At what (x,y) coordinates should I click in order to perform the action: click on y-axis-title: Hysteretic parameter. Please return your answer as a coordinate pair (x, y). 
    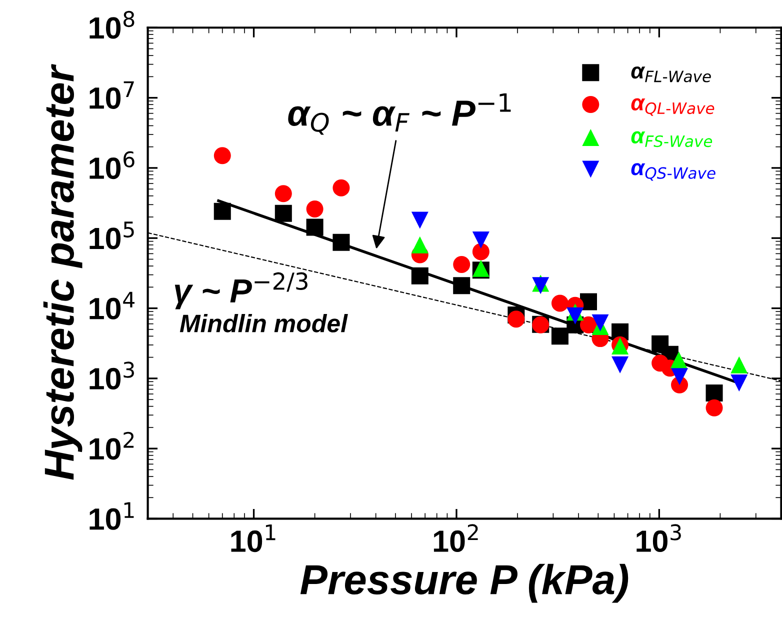
    Looking at the image, I should click on (62, 272).